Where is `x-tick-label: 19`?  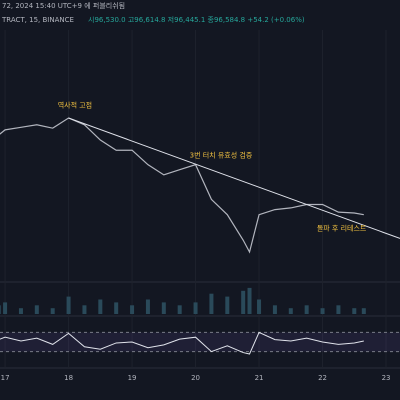 x-tick-label: 19 is located at coordinates (132, 378).